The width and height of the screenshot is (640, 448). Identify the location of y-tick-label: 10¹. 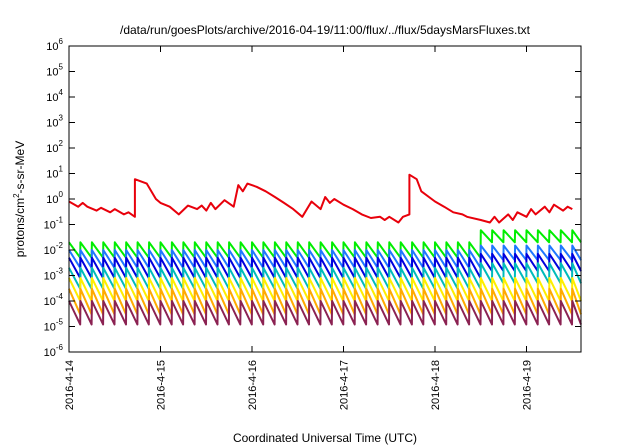
(54, 173).